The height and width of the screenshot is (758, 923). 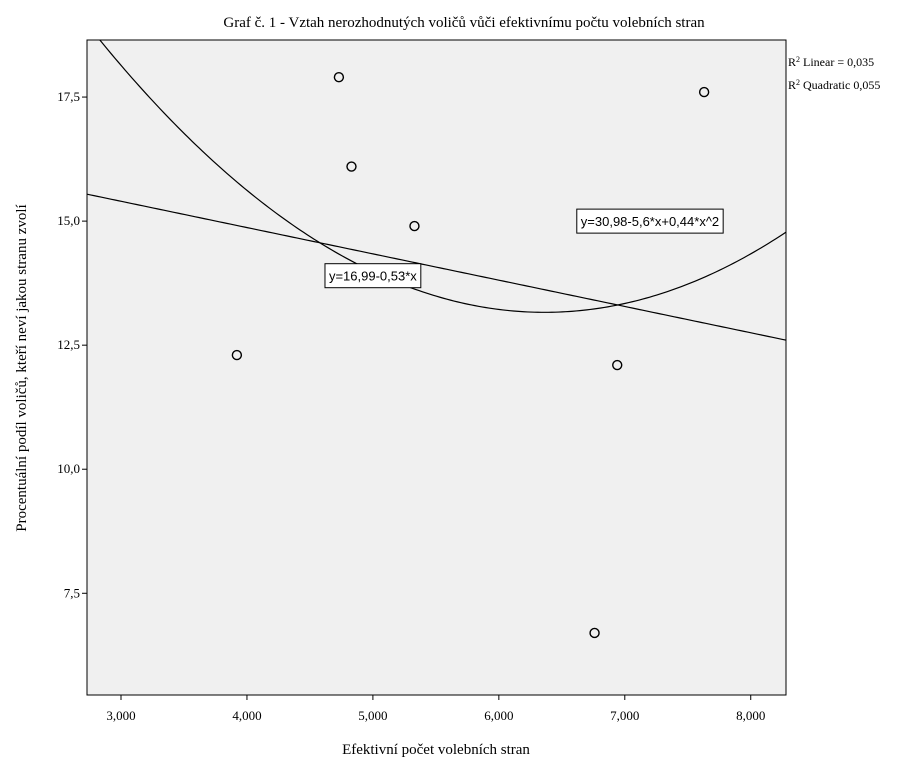 I want to click on linear-equation-box: y=16,99-0,53*x, so click(x=373, y=276).